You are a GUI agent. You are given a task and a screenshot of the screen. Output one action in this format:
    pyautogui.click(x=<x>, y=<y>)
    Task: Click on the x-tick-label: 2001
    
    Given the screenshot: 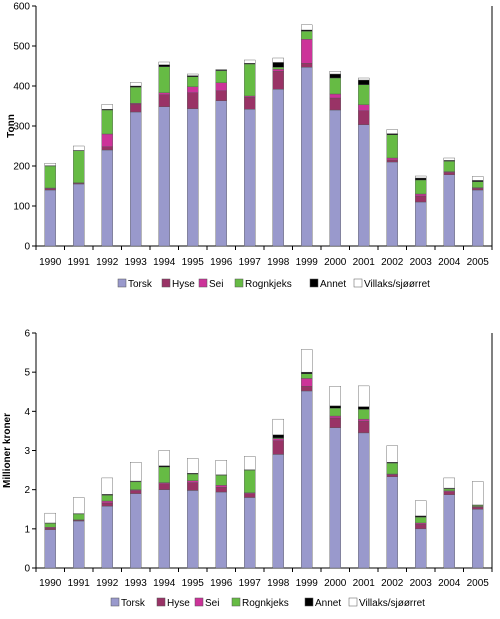 What is the action you would take?
    pyautogui.click(x=364, y=262)
    